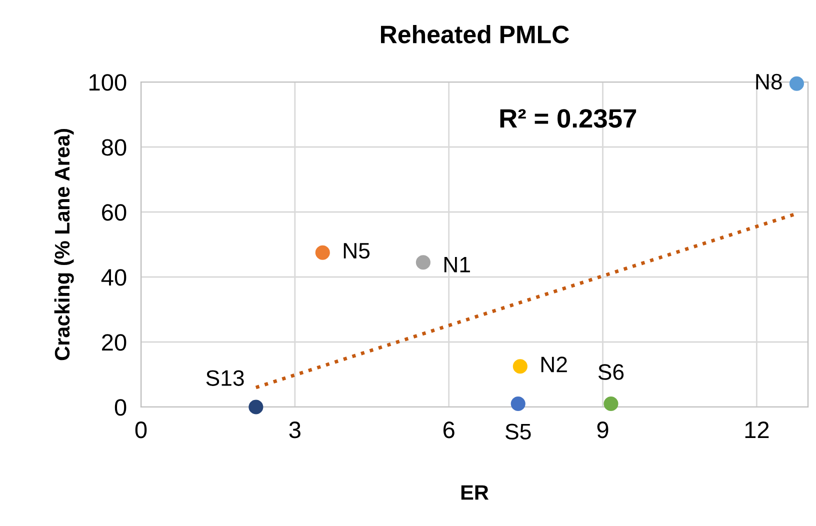 This screenshot has height=526, width=816. What do you see at coordinates (114, 212) in the screenshot?
I see `y-tick-label: 60` at bounding box center [114, 212].